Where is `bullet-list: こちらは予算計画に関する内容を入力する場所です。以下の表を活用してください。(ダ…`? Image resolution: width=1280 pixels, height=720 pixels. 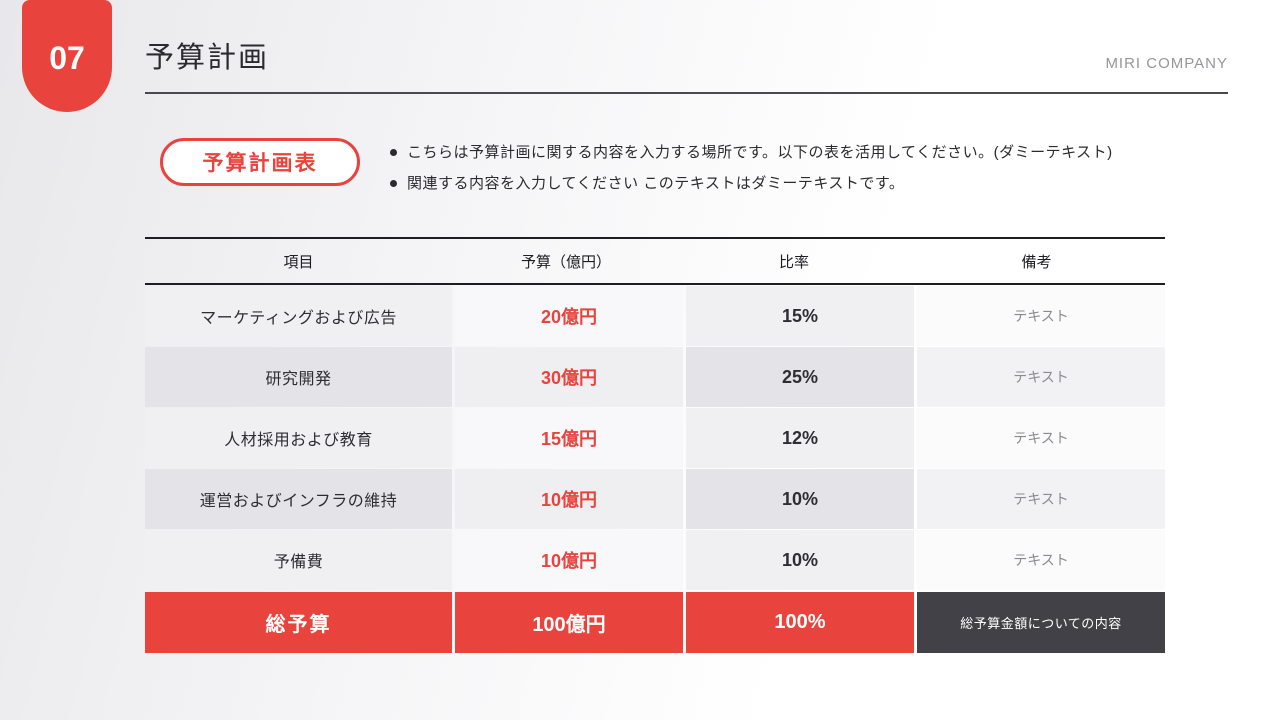 bullet-list: こちらは予算計画に関する内容を入力する場所です。以下の表を活用してください。(ダ… is located at coordinates (751, 171).